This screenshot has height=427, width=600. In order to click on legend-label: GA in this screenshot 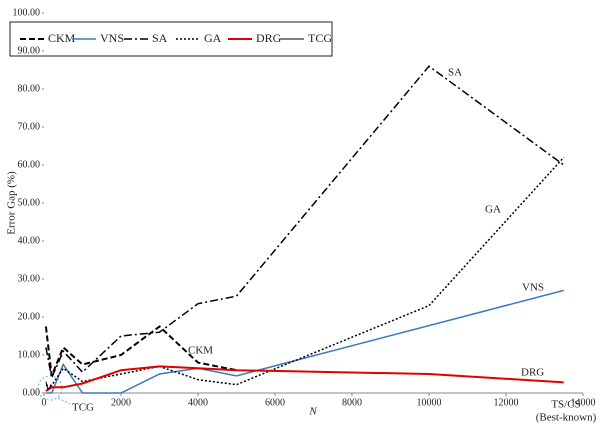, I will do `click(213, 38)`.